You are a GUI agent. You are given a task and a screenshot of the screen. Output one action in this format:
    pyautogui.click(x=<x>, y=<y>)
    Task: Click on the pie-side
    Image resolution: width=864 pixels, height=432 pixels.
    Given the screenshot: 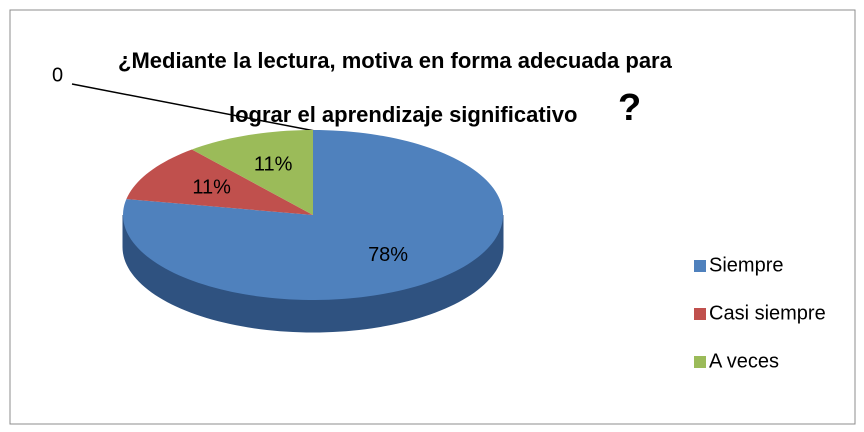 What is the action you would take?
    pyautogui.click(x=313, y=273)
    